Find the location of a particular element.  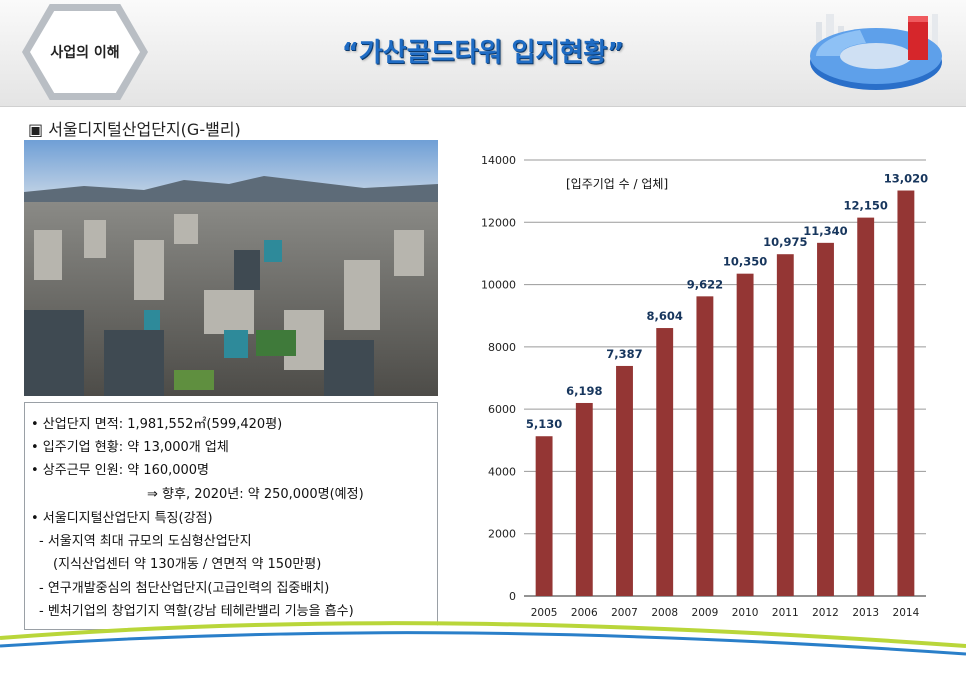

ring-chart-decoration-icon is located at coordinates (876, 52).